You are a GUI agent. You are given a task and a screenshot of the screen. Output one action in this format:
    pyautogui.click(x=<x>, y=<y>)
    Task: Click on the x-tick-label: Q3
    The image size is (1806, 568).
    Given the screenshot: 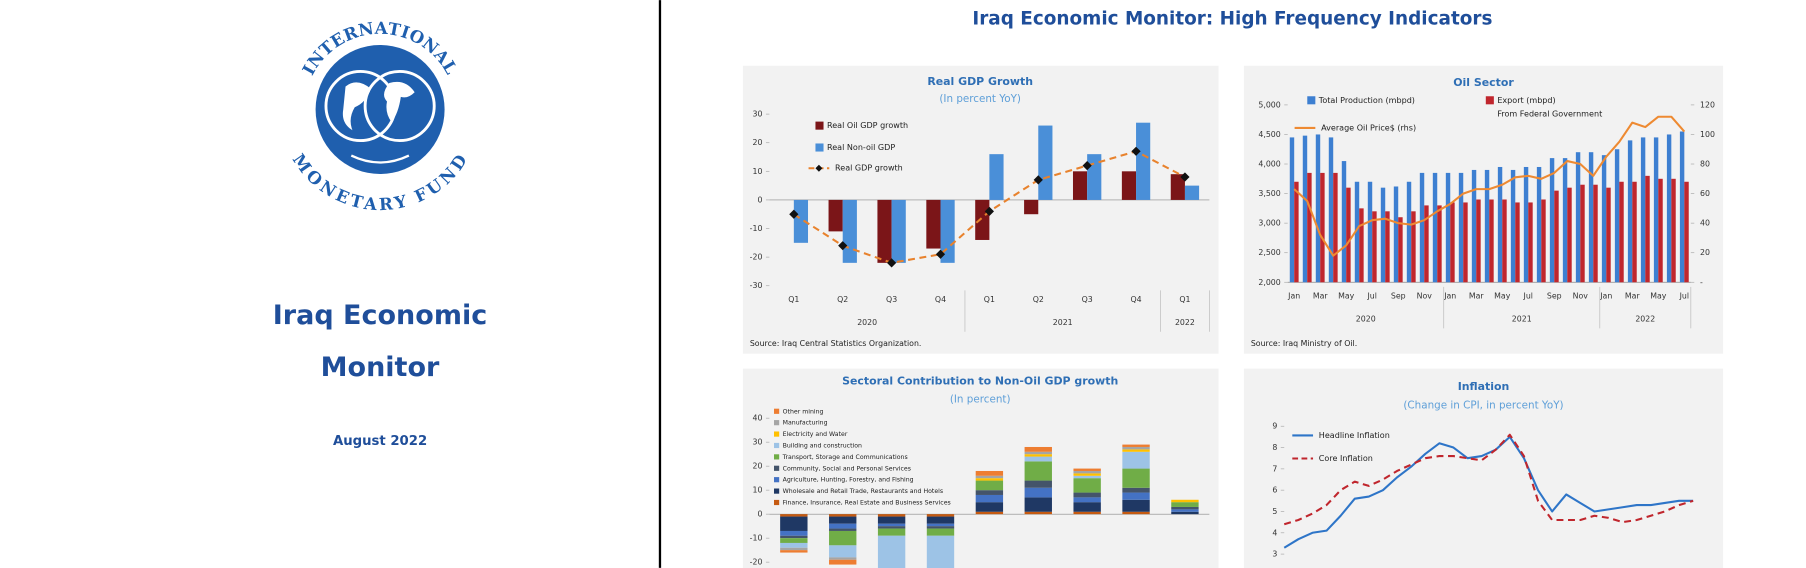 What is the action you would take?
    pyautogui.click(x=1087, y=299)
    